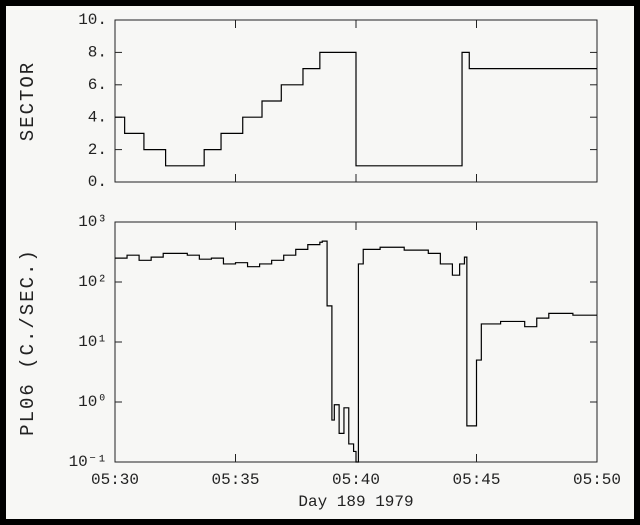  What do you see at coordinates (115, 480) in the screenshot?
I see `x-tick-label: 05:30` at bounding box center [115, 480].